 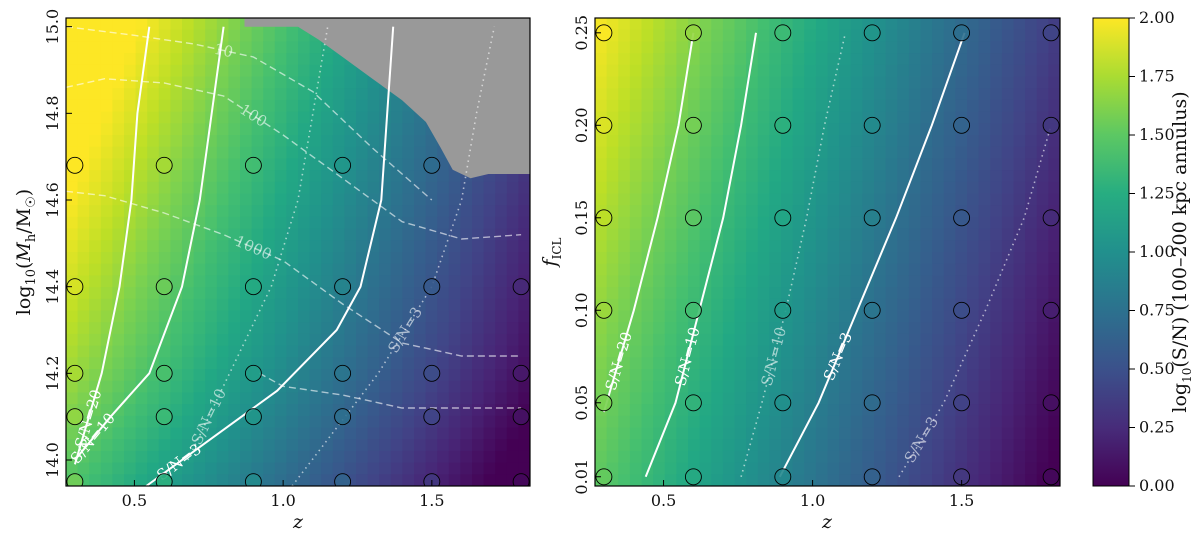 I want to click on right-sample-point, so click(x=962, y=218).